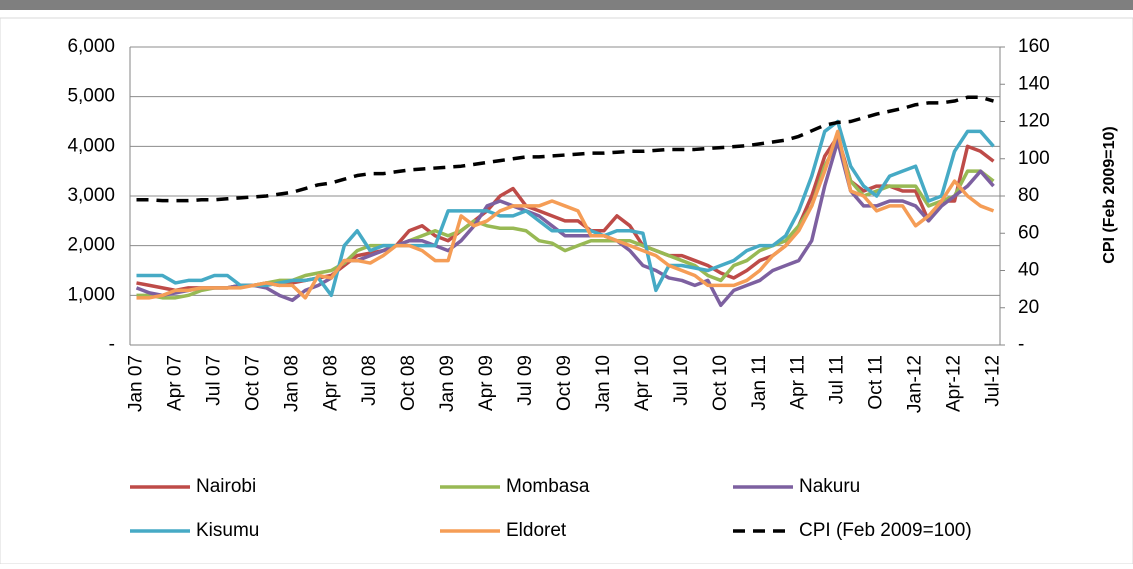  I want to click on y-tick-label: 5,000, so click(91, 96).